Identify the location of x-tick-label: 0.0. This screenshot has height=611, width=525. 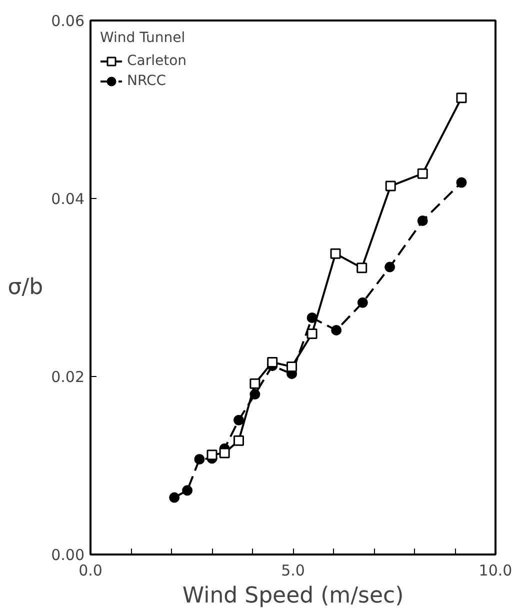
(90, 571).